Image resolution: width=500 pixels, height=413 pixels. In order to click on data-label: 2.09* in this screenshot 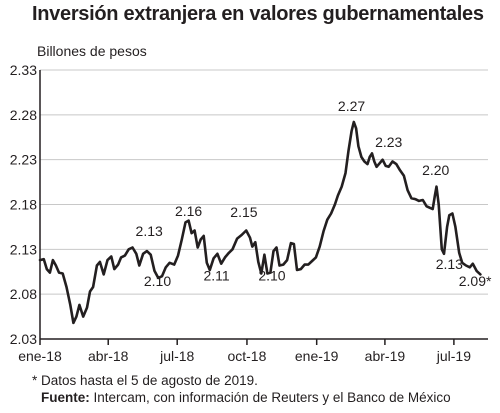, I will do `click(475, 281)`.